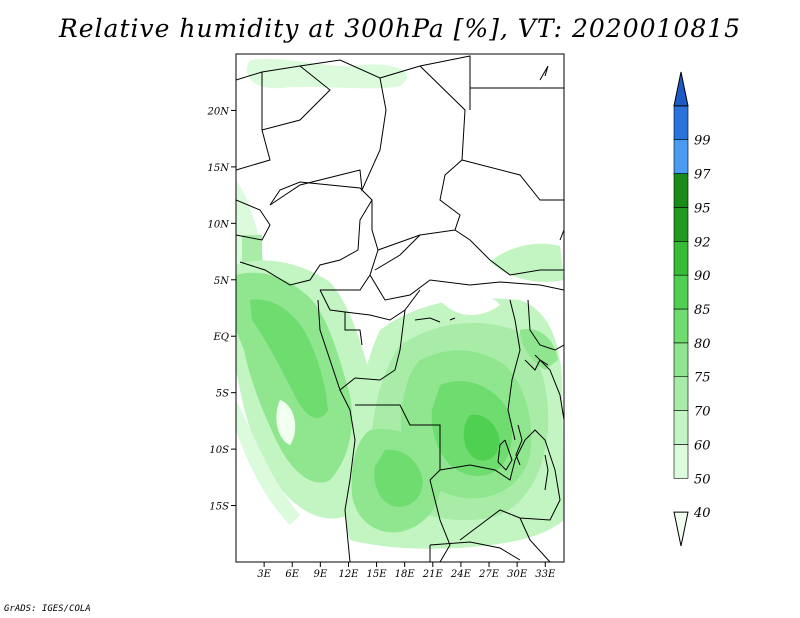  What do you see at coordinates (702, 276) in the screenshot?
I see `colorbar-label: 90` at bounding box center [702, 276].